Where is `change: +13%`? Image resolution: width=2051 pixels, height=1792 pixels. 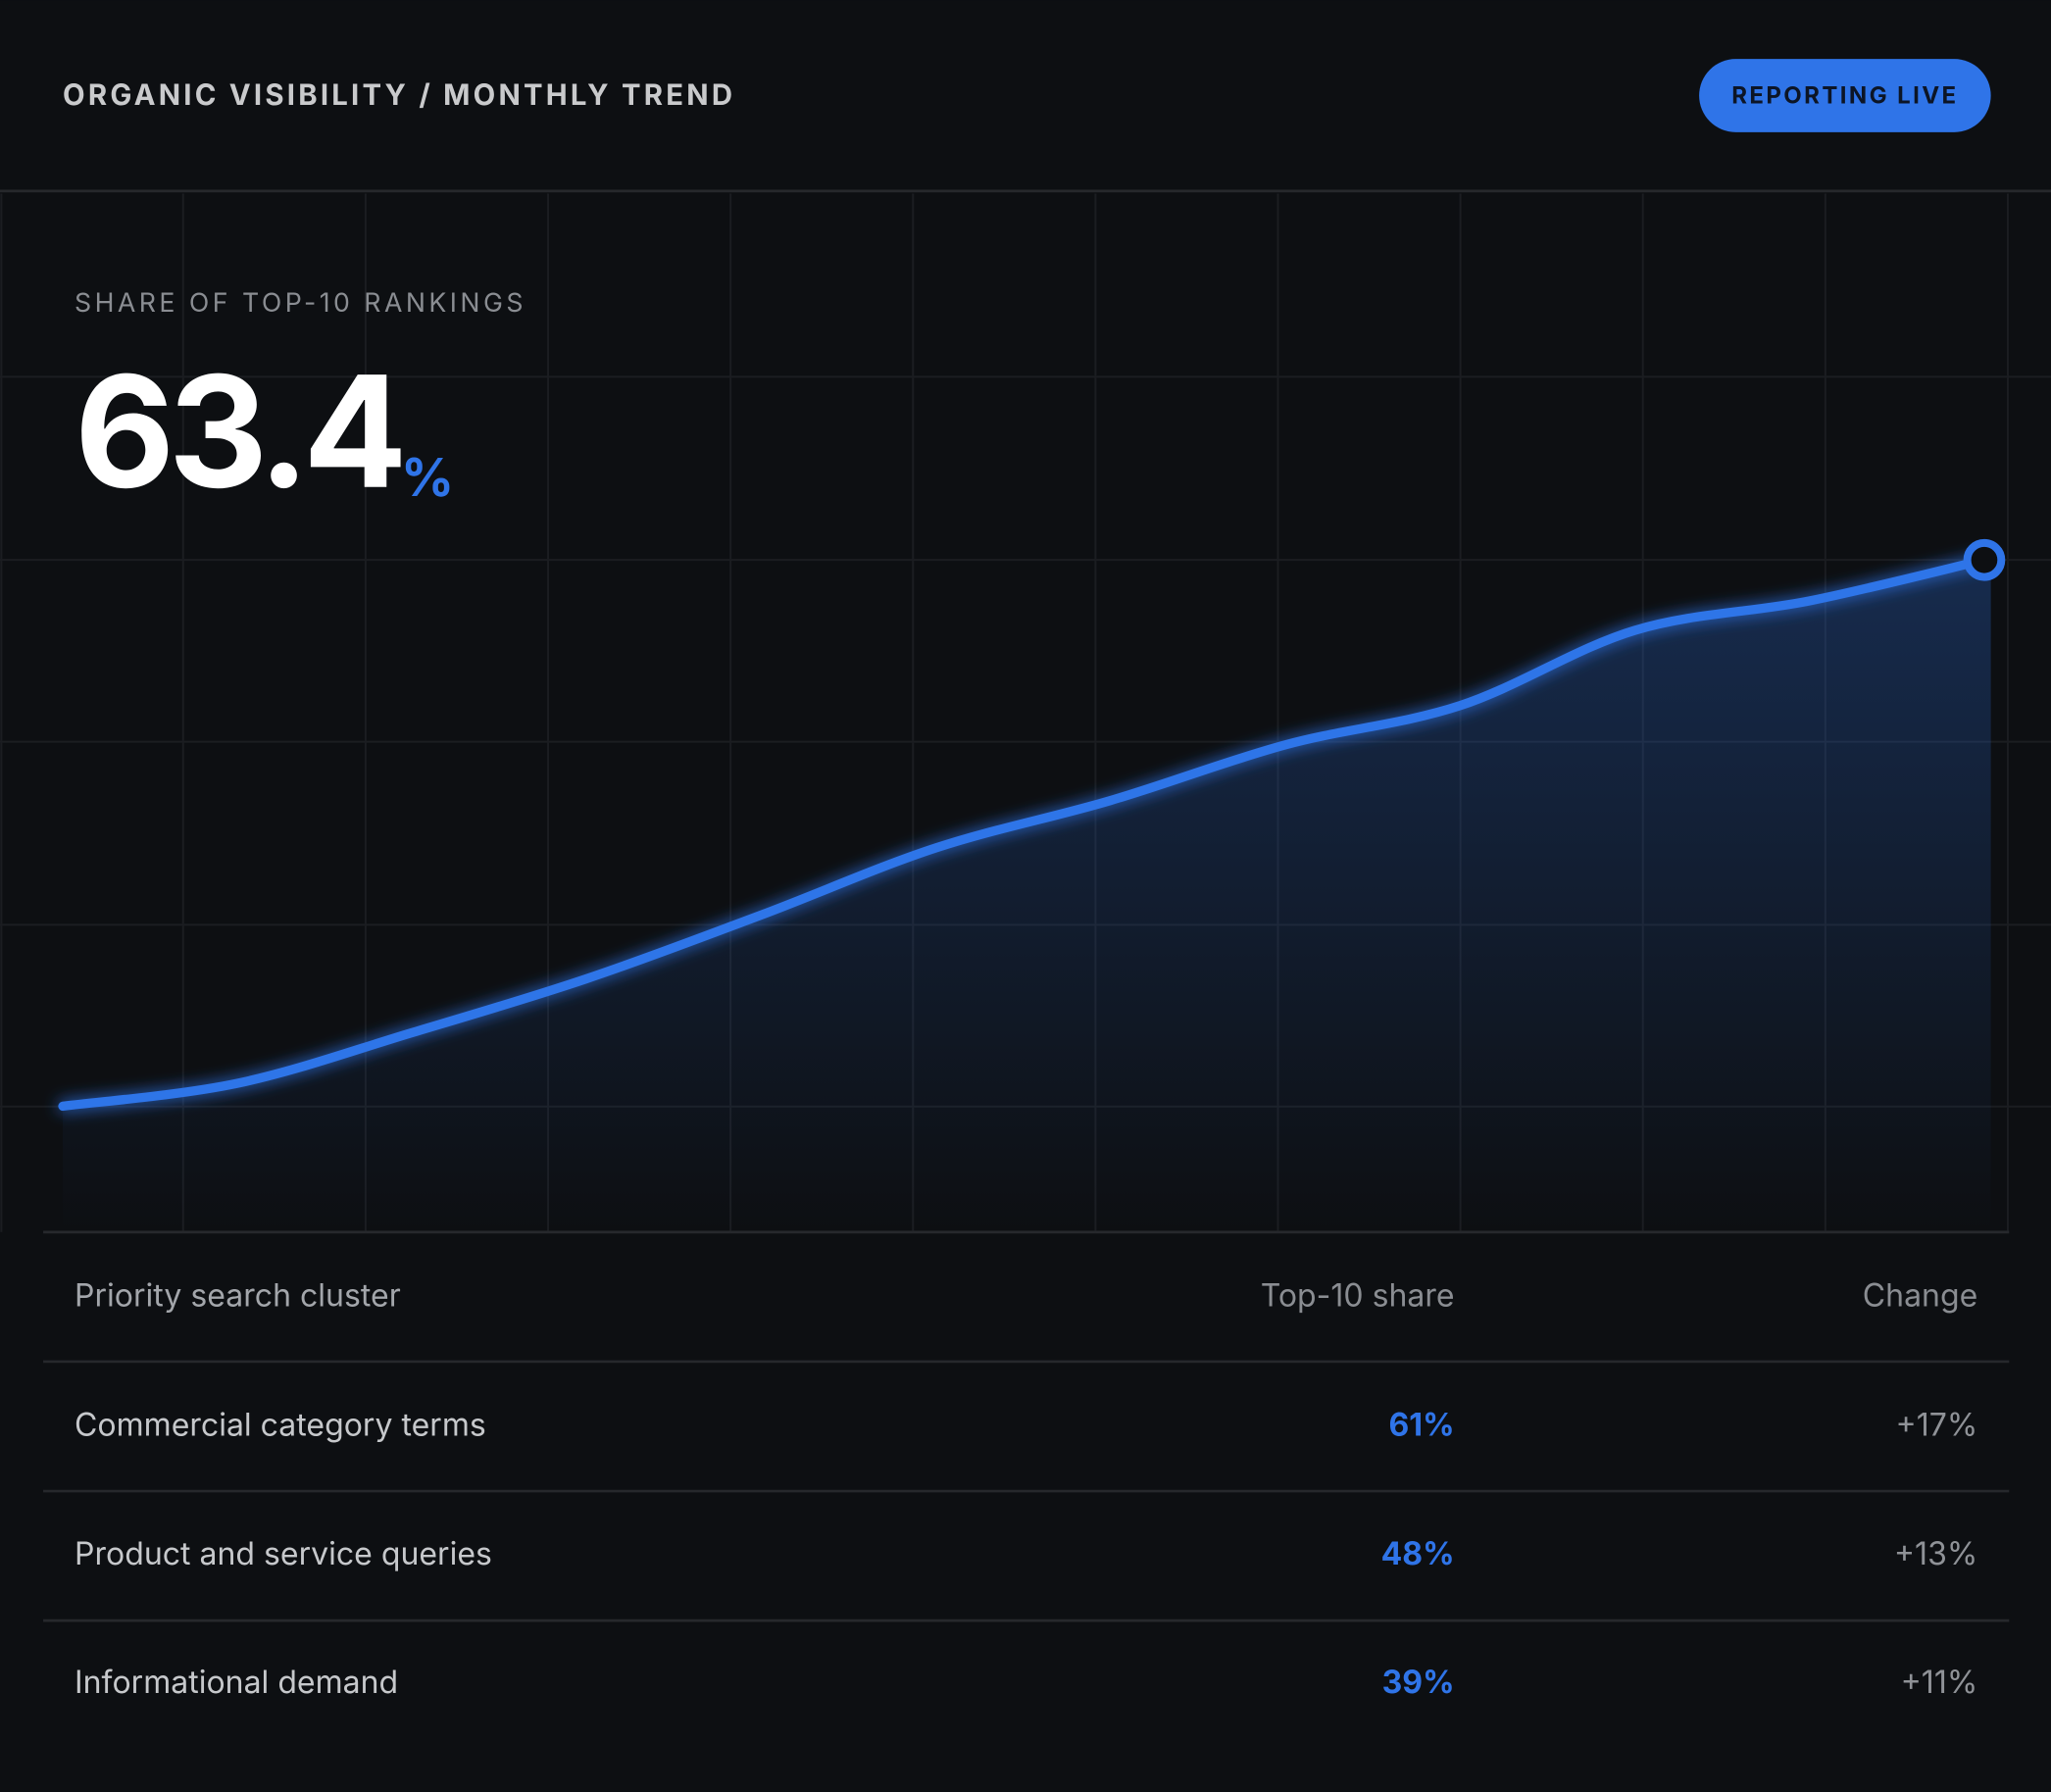 change: +13% is located at coordinates (1936, 1553).